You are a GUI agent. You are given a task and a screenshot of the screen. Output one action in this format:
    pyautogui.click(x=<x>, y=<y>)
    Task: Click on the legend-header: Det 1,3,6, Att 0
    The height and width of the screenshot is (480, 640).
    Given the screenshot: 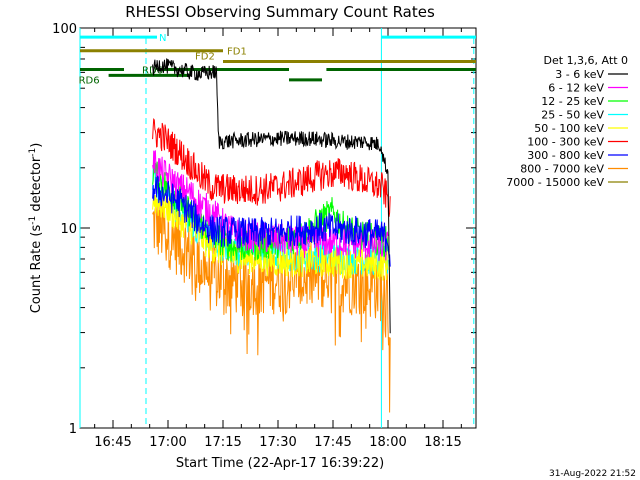 What is the action you would take?
    pyautogui.click(x=586, y=60)
    